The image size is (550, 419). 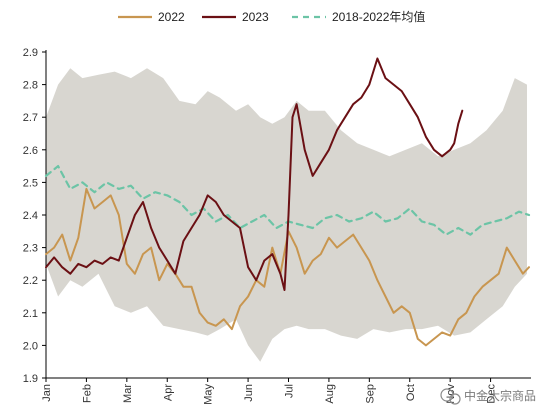 What do you see at coordinates (30, 151) in the screenshot?
I see `y-tick-label: 2.6` at bounding box center [30, 151].